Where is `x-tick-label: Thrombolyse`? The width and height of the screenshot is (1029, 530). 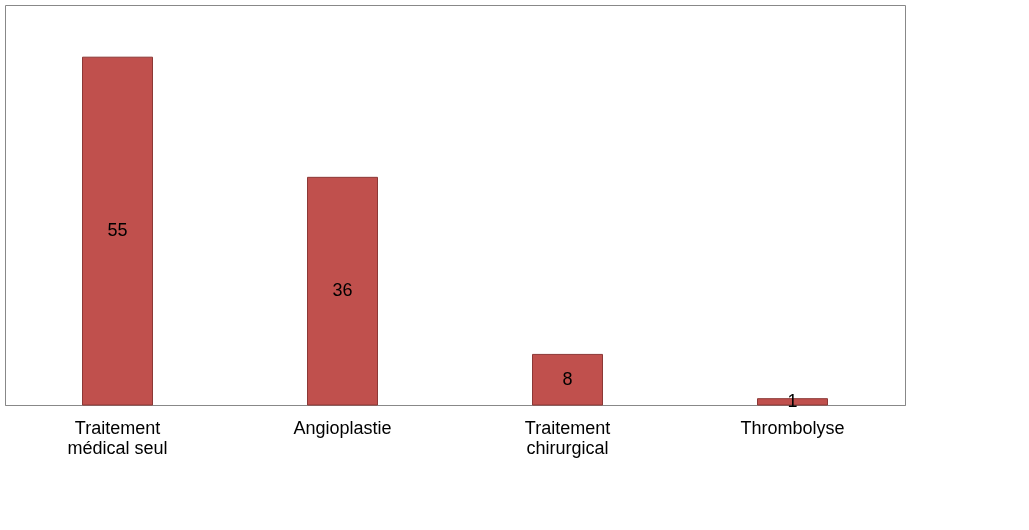
x-tick-label: Thrombolyse is located at coordinates (792, 427).